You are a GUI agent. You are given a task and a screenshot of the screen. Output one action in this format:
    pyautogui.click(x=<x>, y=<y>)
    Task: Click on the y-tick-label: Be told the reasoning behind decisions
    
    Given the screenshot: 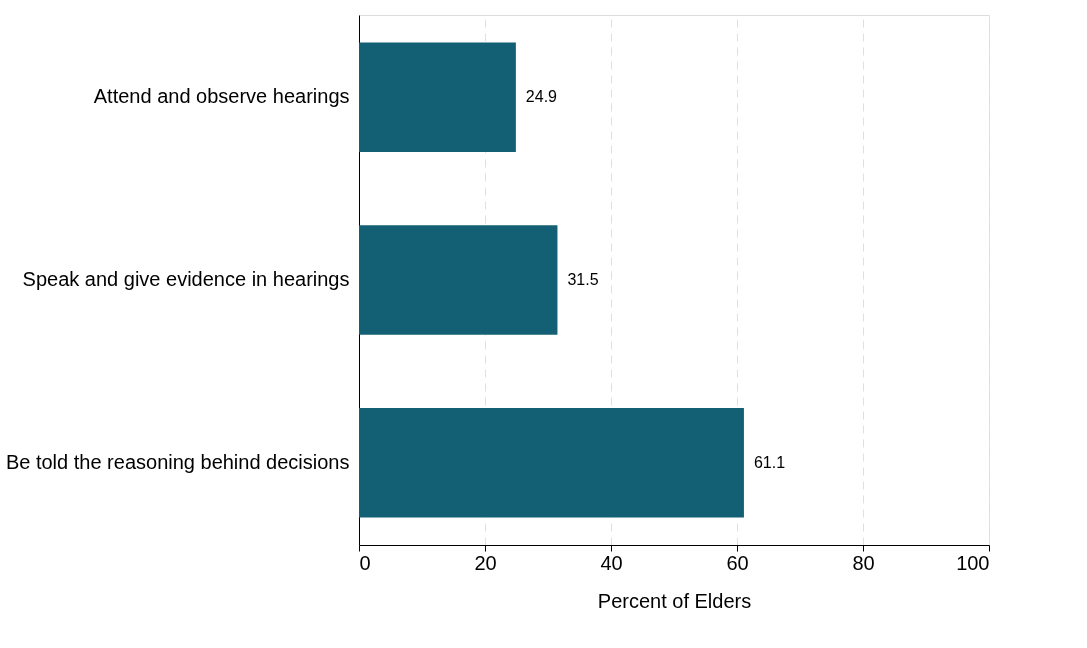 What is the action you would take?
    pyautogui.click(x=177, y=461)
    